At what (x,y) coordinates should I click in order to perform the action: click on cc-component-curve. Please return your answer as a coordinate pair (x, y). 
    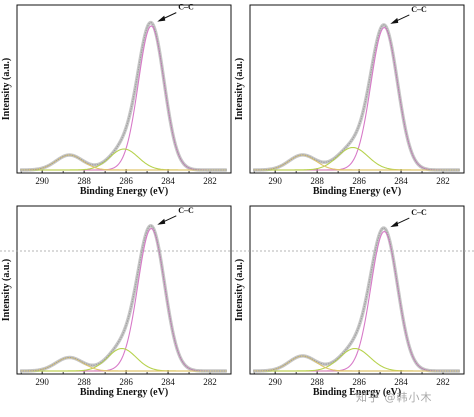
    Looking at the image, I should click on (356, 301).